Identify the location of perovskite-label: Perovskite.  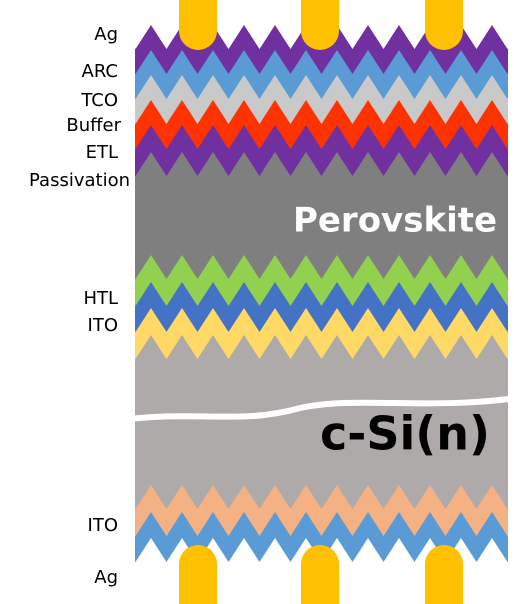
(395, 221).